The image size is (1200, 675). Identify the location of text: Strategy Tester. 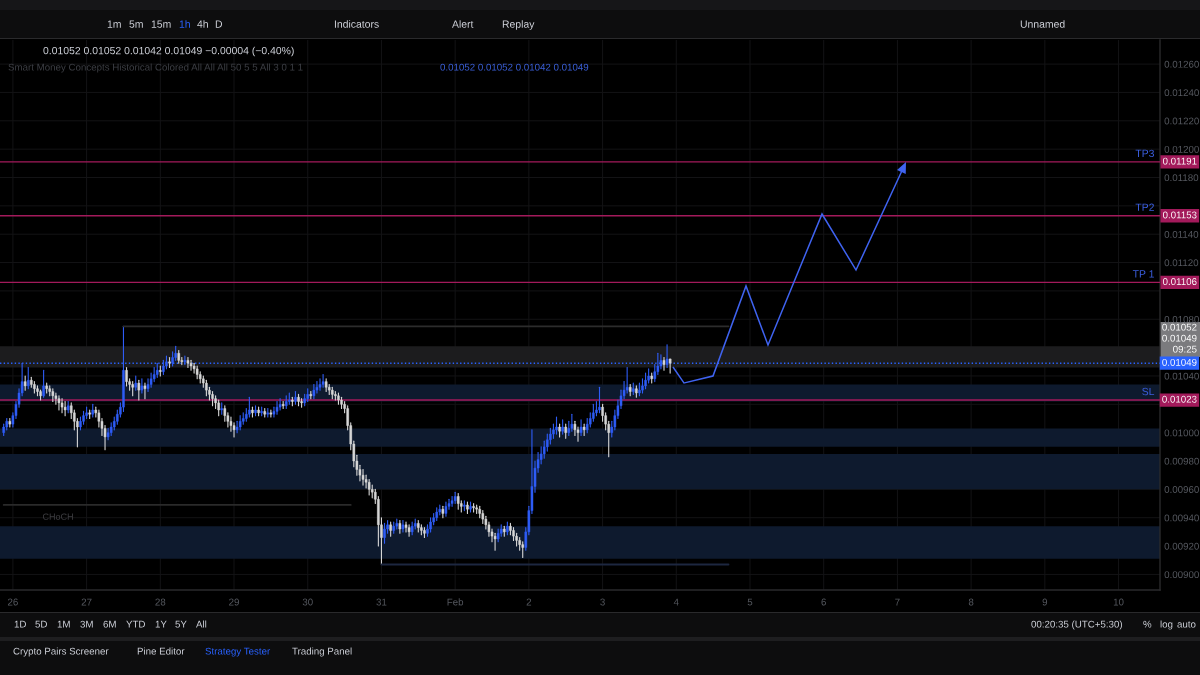
(238, 652).